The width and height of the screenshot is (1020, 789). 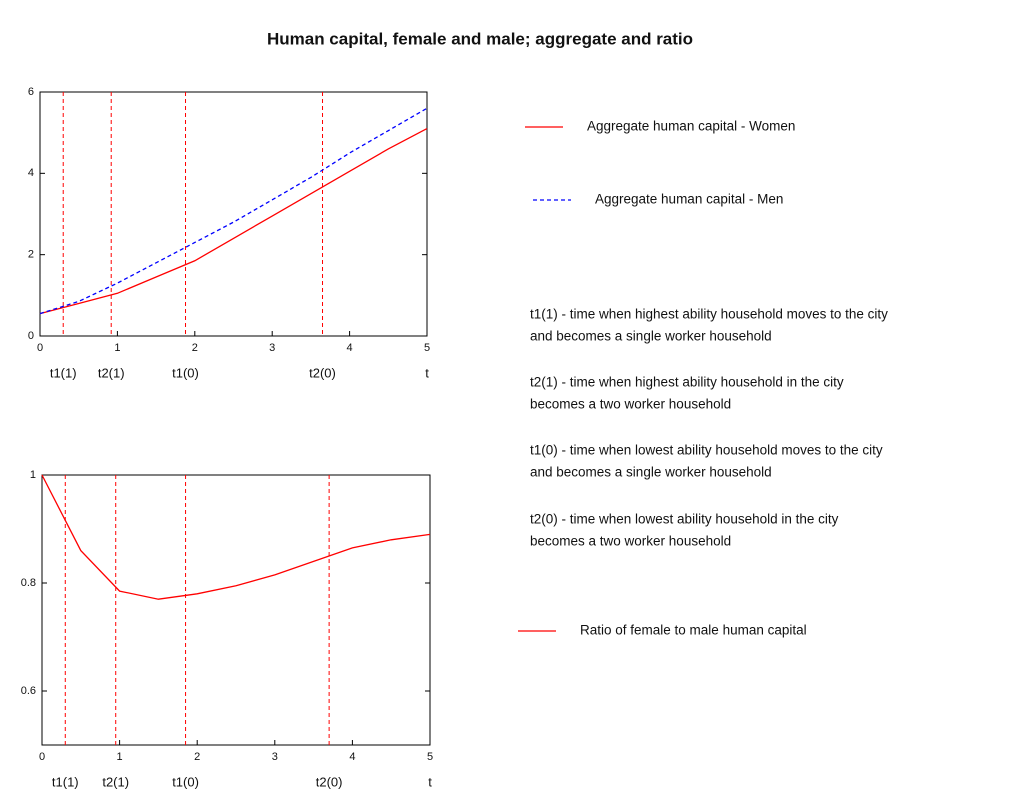 What do you see at coordinates (693, 630) in the screenshot?
I see `legend-label: Ratio of female to male human capital` at bounding box center [693, 630].